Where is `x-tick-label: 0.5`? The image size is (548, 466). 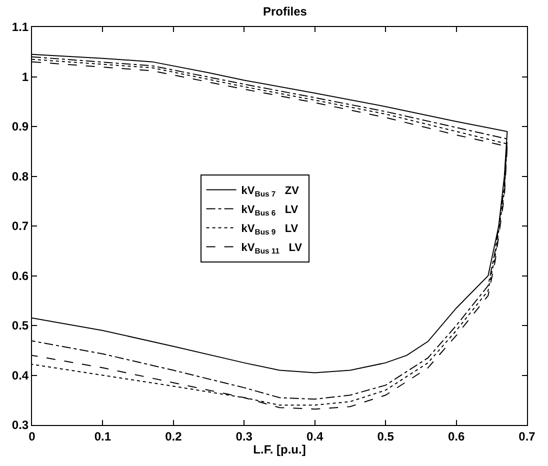
x-tick-label: 0.5 is located at coordinates (385, 436).